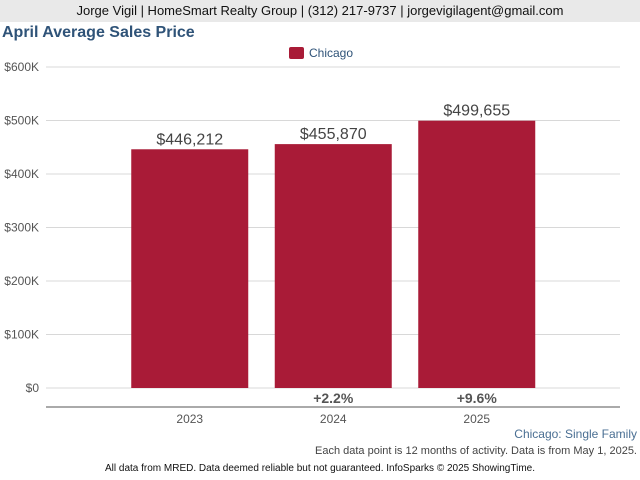  Describe the element at coordinates (476, 111) in the screenshot. I see `bar-value-label: $499,655` at that location.